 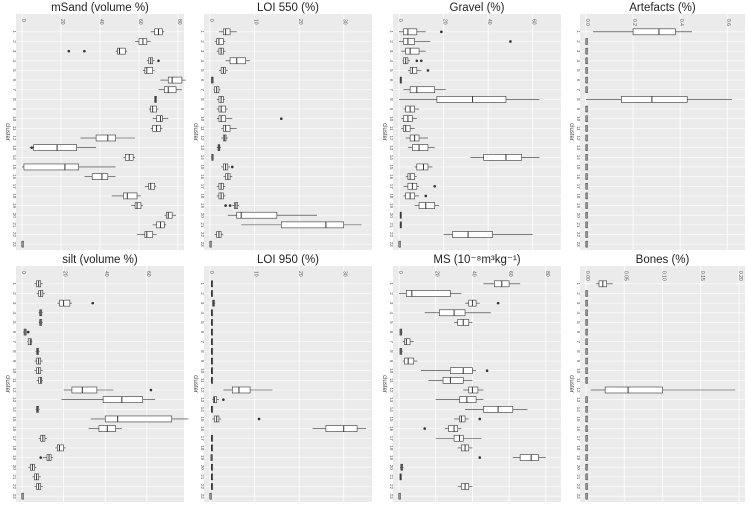 I want to click on panel-title: silt (volume %), so click(x=100, y=260).